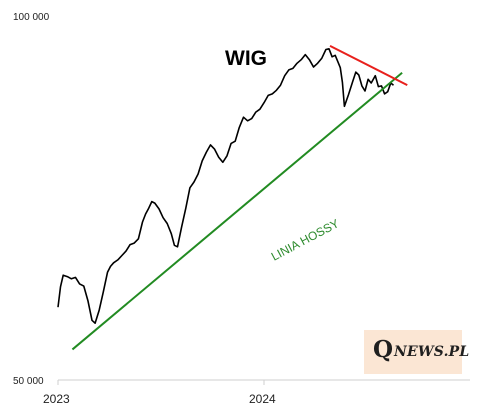 The height and width of the screenshot is (416, 485). What do you see at coordinates (28, 381) in the screenshot?
I see `y-tick-label-bottom: 50 000` at bounding box center [28, 381].